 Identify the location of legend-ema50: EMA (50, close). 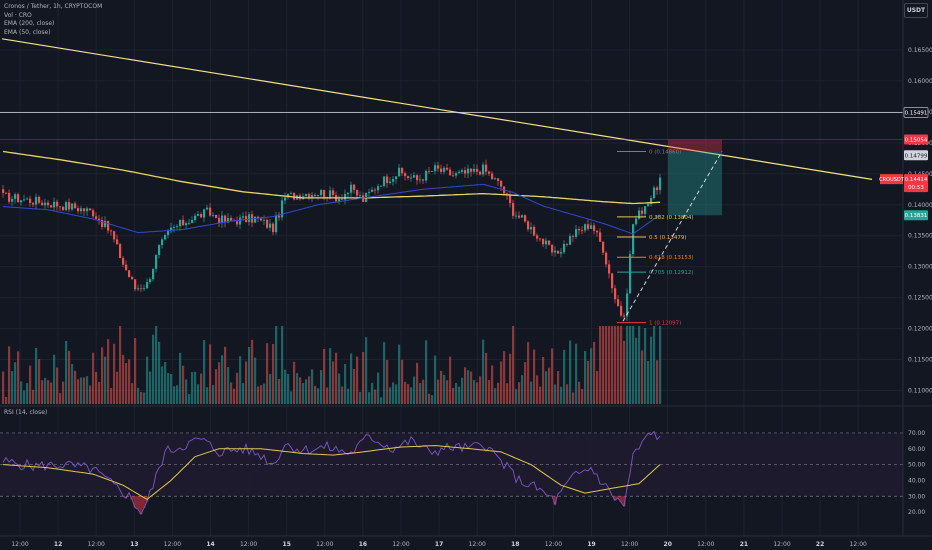
(27, 32).